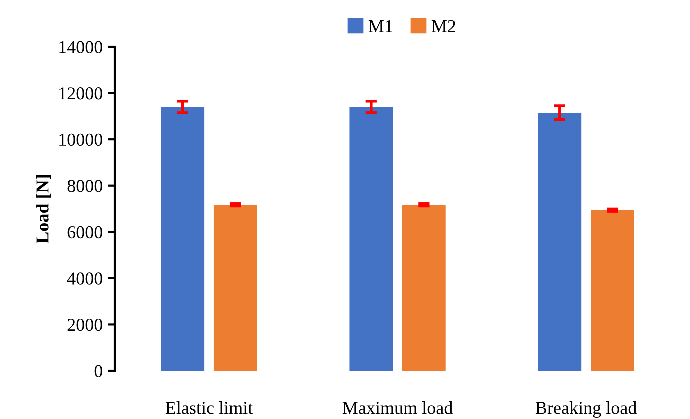 The width and height of the screenshot is (690, 419). What do you see at coordinates (85, 325) in the screenshot?
I see `y-tick-label: 2000` at bounding box center [85, 325].